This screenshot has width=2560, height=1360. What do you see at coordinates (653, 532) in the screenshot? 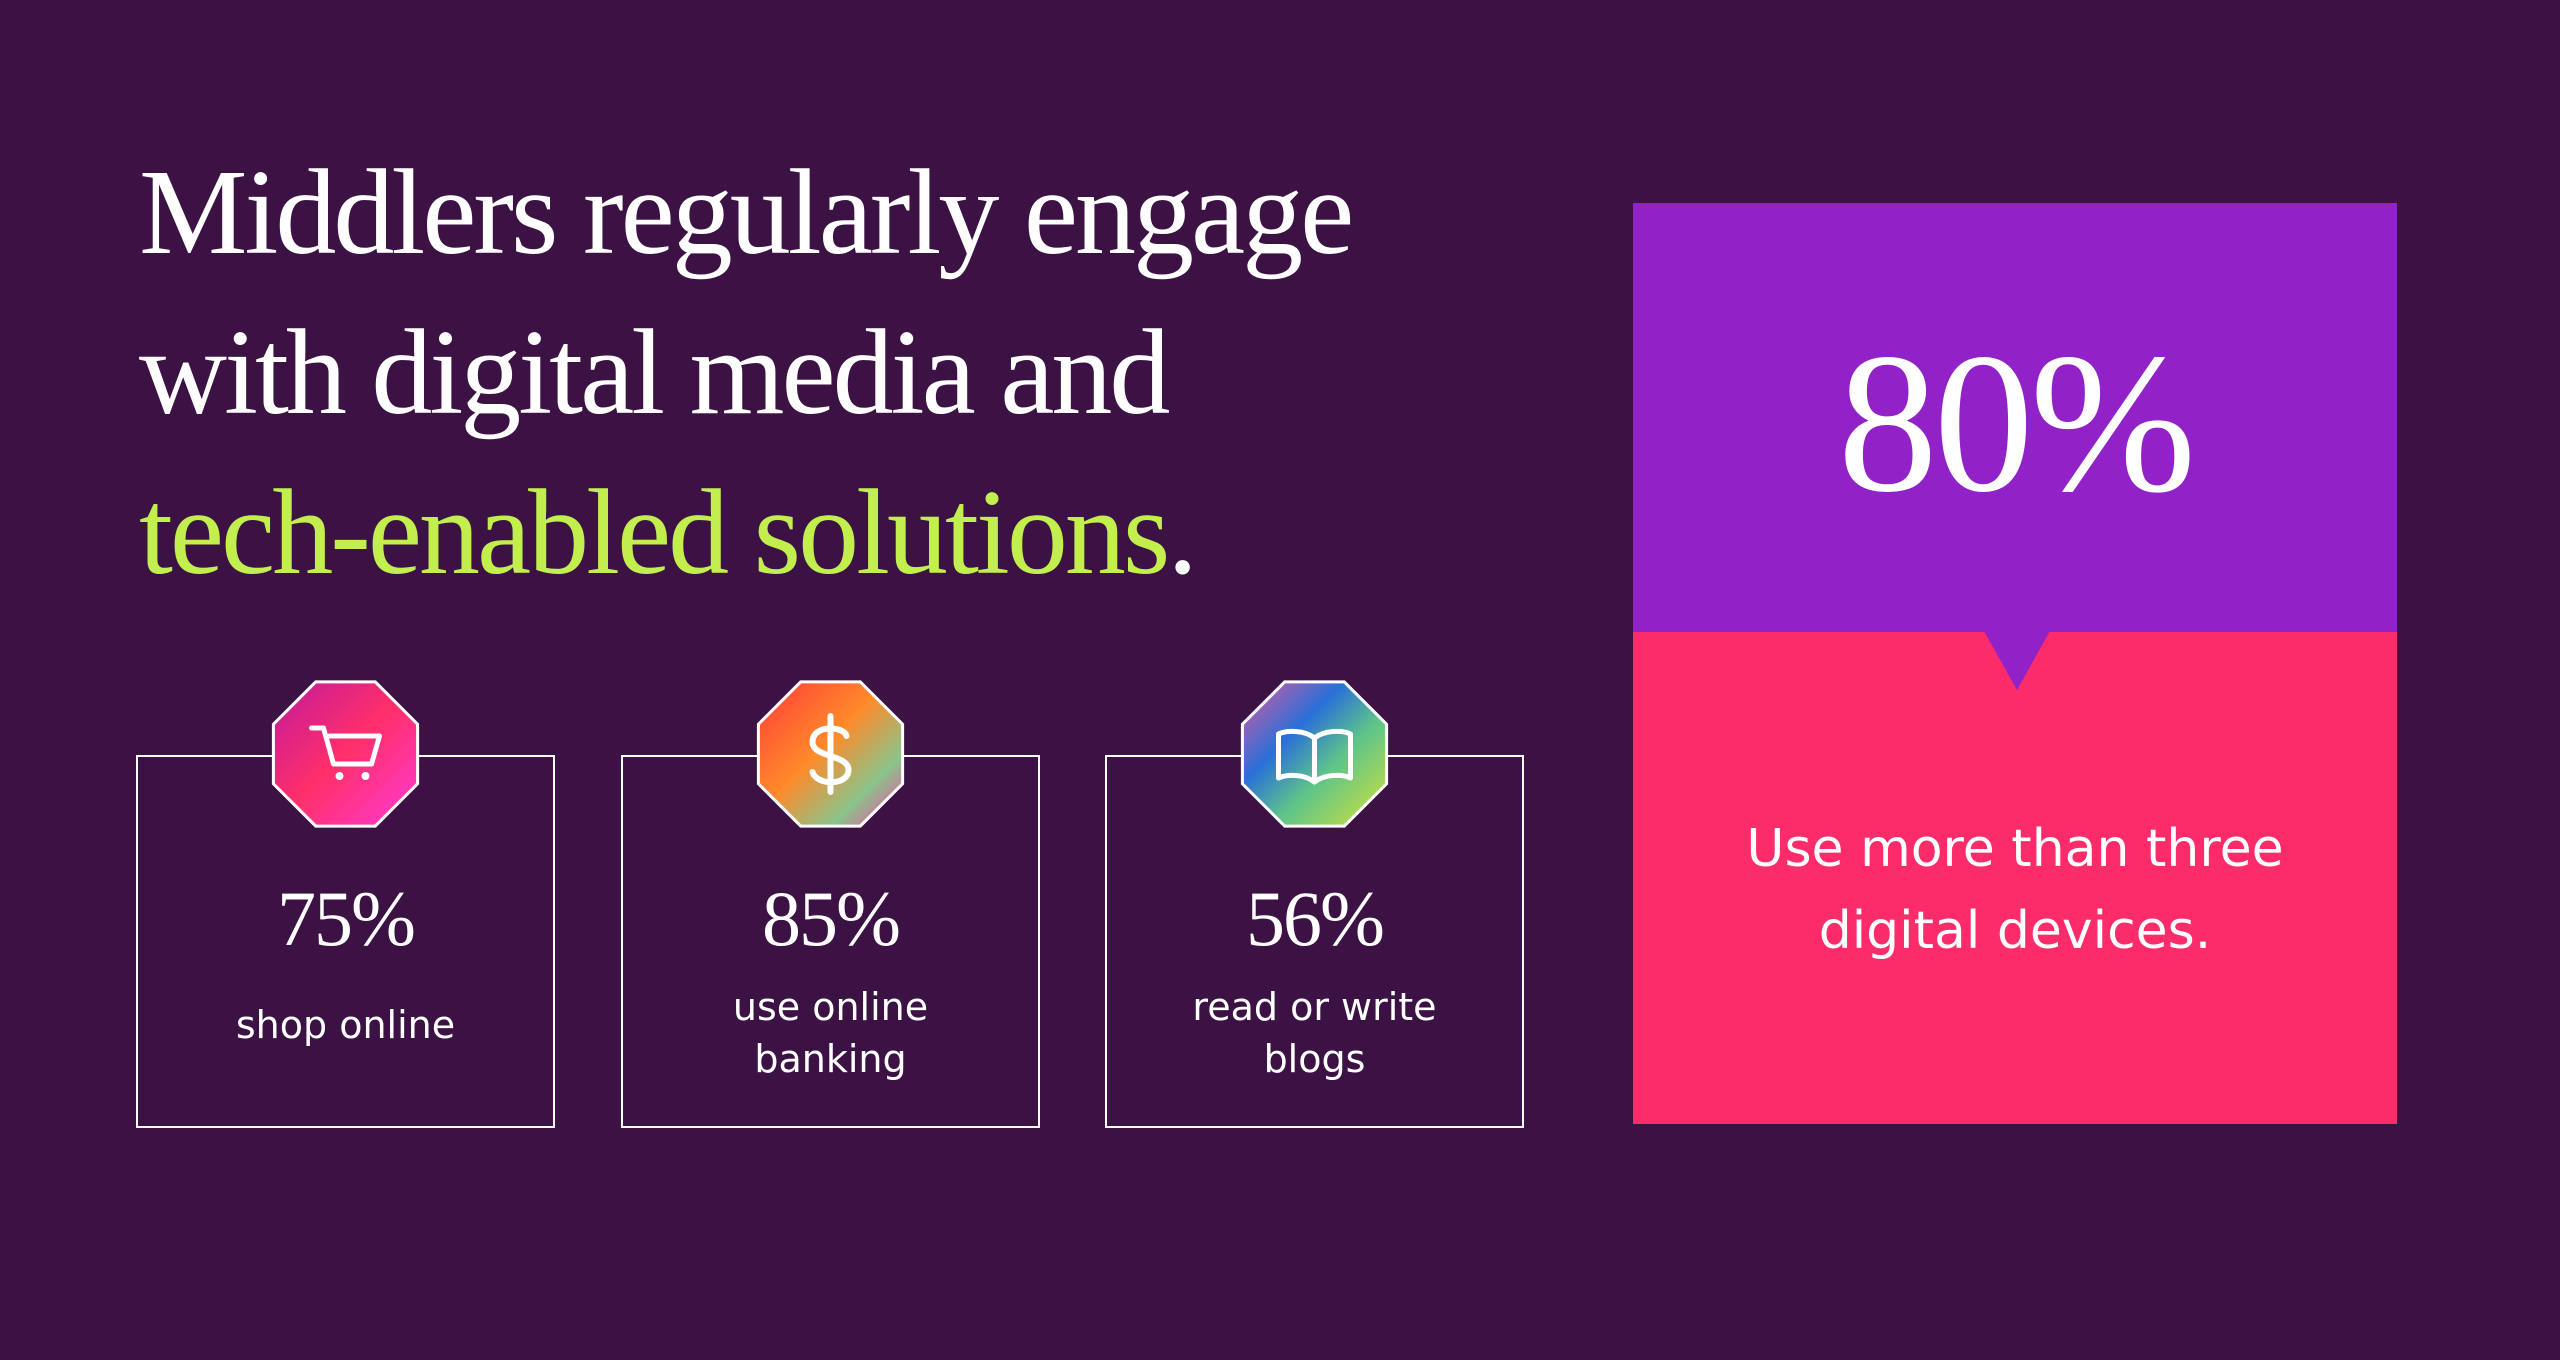
I see `headline-highlight: tech-enabled solutions` at bounding box center [653, 532].